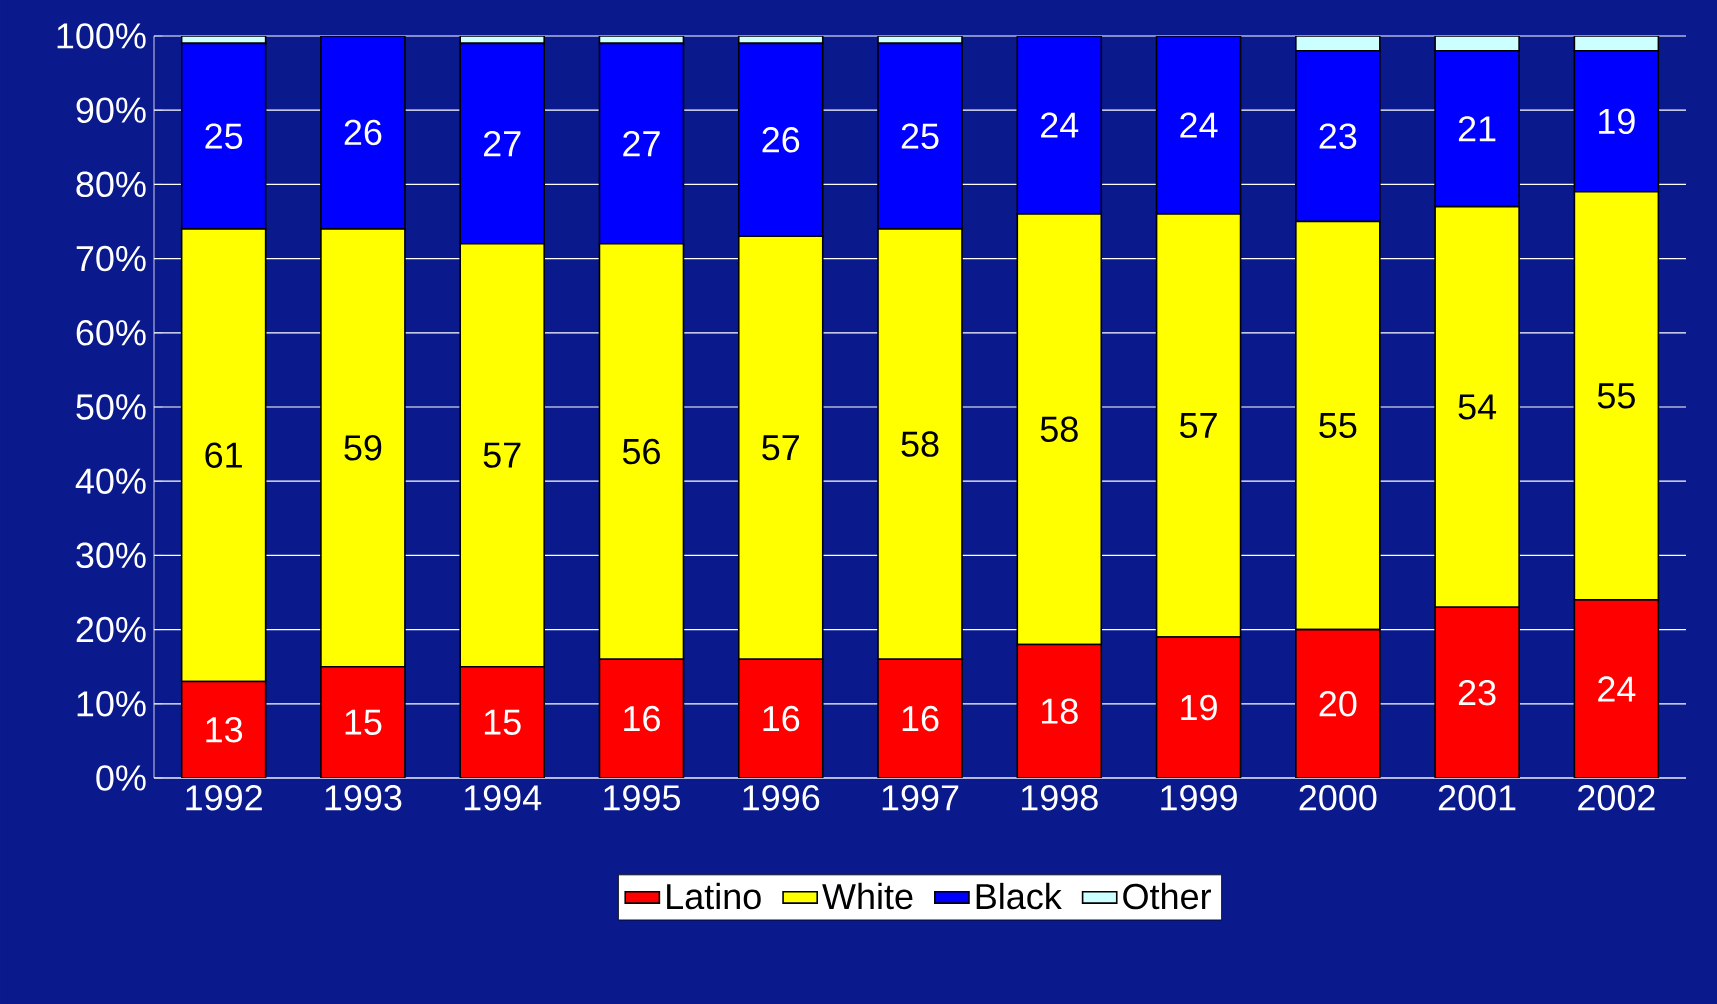 This screenshot has height=1004, width=1717. I want to click on legend-label: White, so click(867, 896).